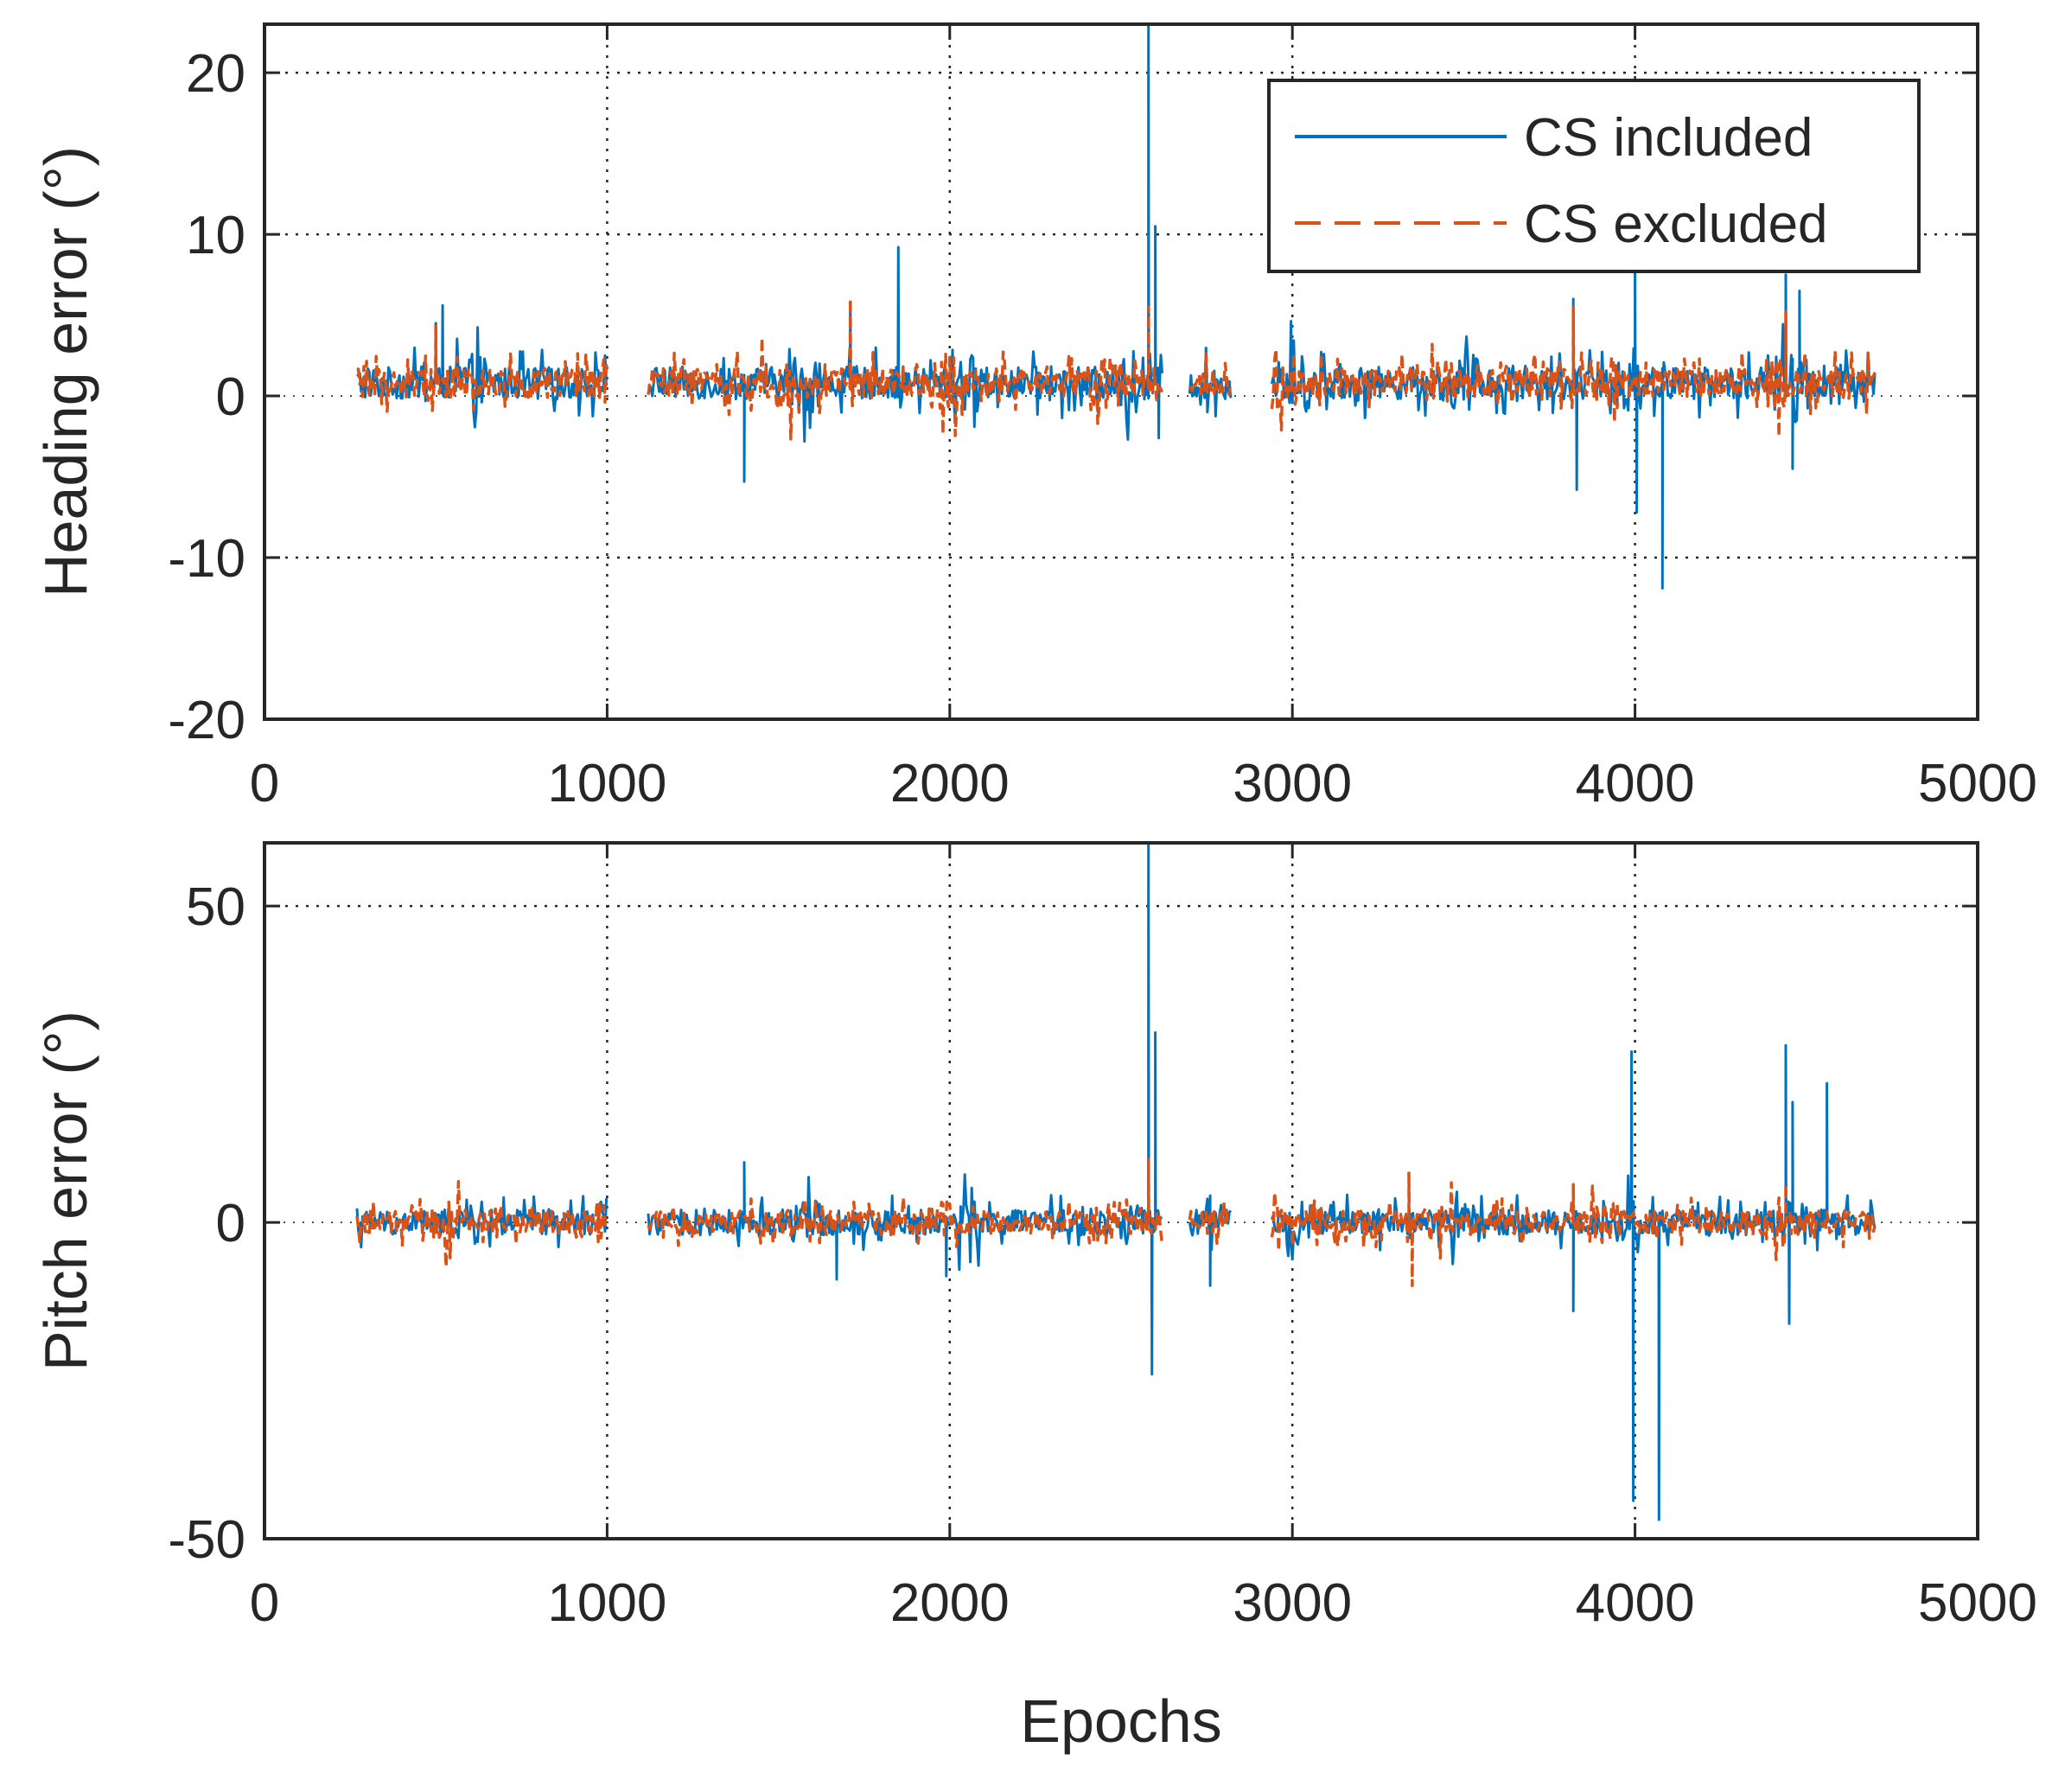 This screenshot has height=1792, width=2071. What do you see at coordinates (207, 720) in the screenshot?
I see `y-tick-label: -20` at bounding box center [207, 720].